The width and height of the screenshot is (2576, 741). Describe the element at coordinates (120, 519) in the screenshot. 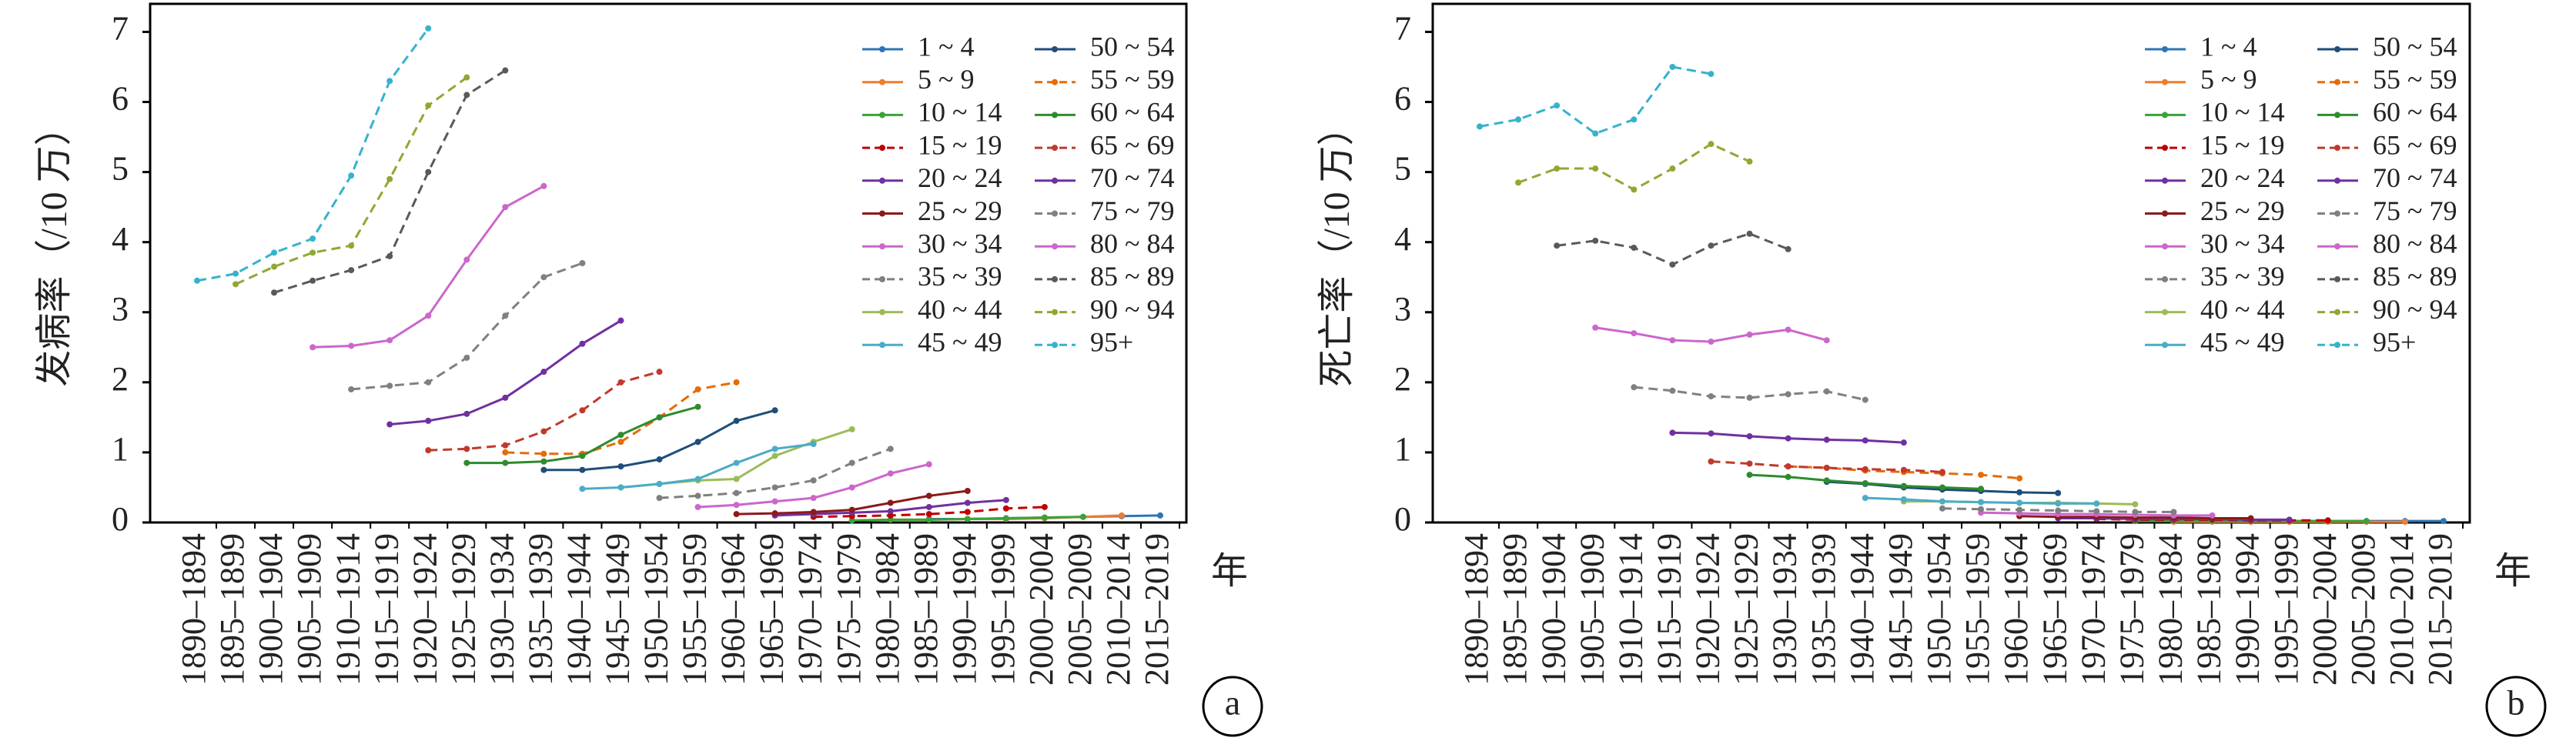

I see `y-tick-label: 0` at that location.